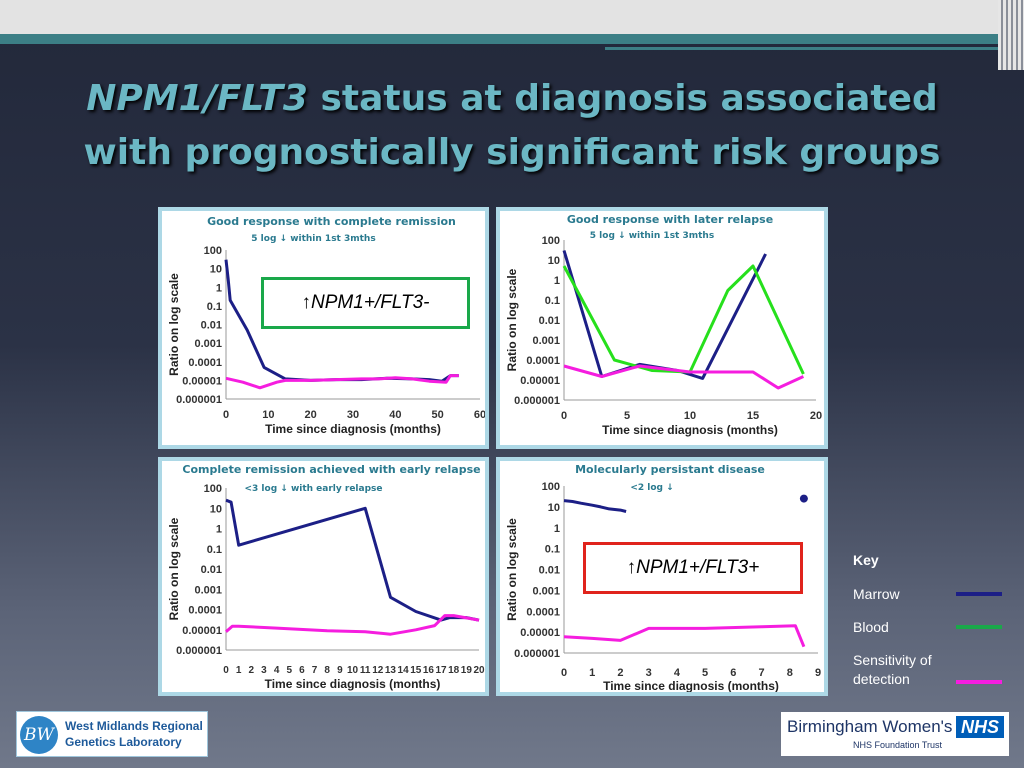  I want to click on logo-left-line2: Genetics Laboratory, so click(123, 742).